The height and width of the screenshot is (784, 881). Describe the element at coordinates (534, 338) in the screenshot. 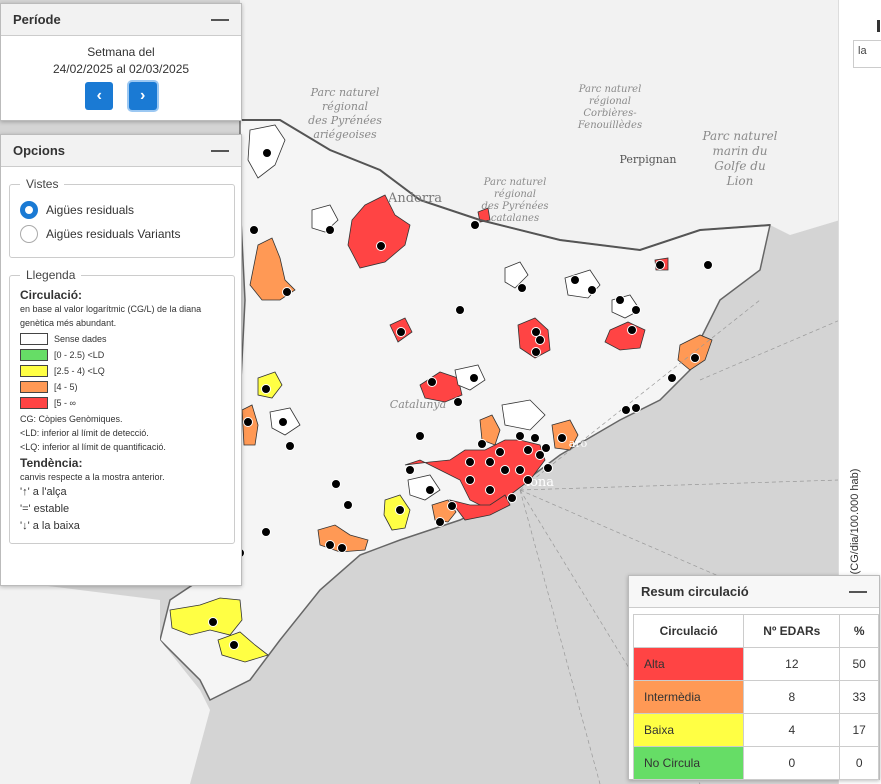

I see `region-vic` at that location.